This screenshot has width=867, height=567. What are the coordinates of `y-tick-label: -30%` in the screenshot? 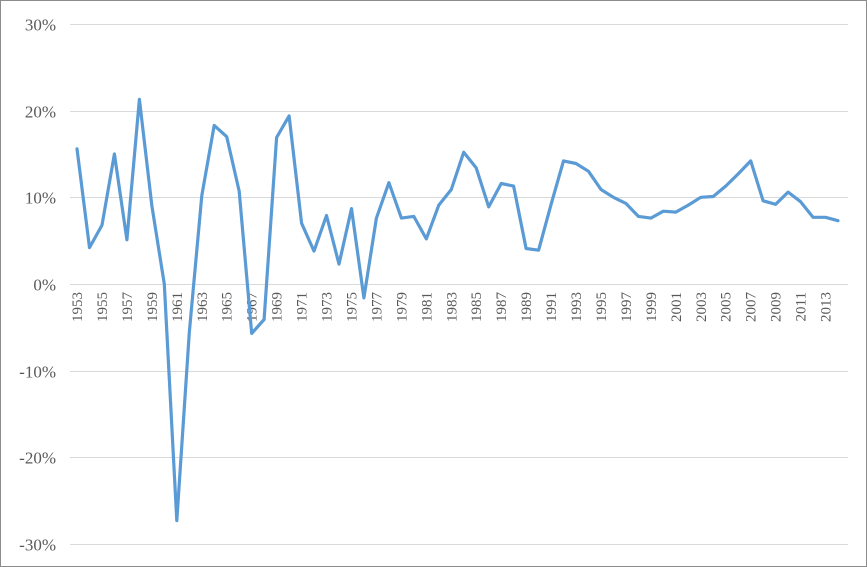 It's located at (37, 545).